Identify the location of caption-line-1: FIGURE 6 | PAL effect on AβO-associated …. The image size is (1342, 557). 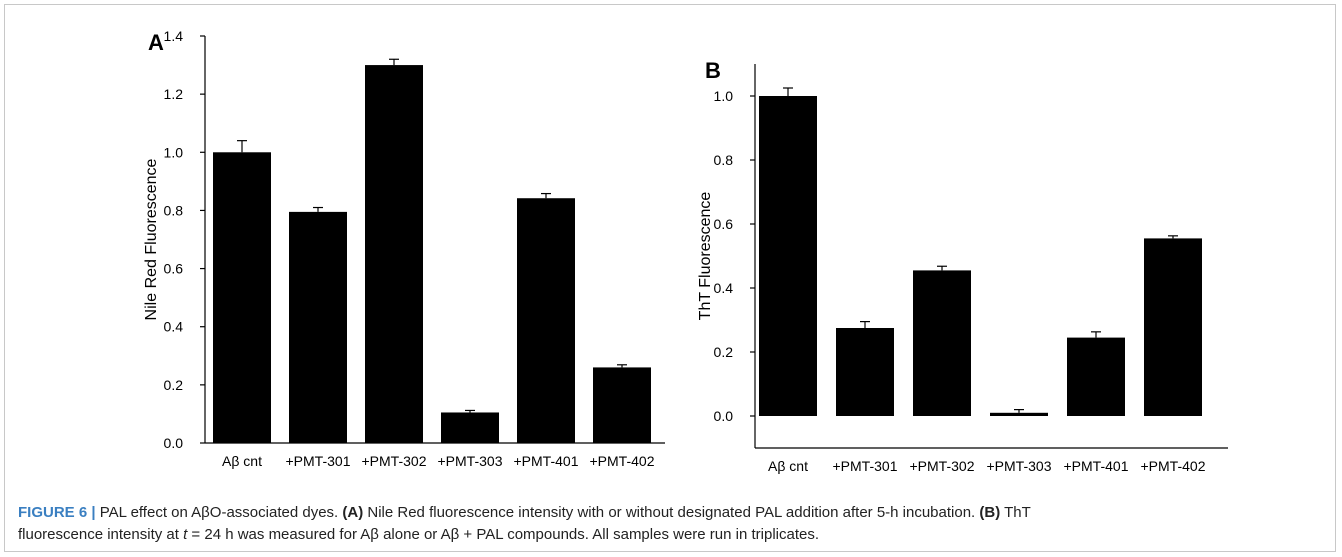
(668, 513).